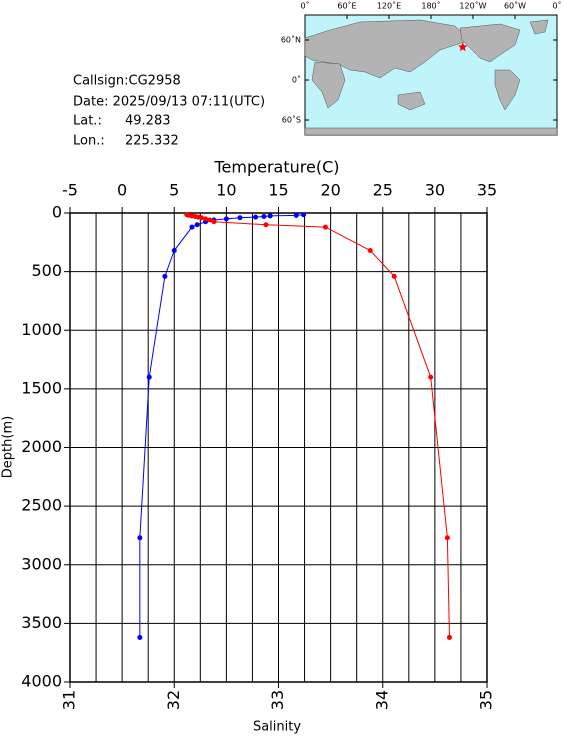 This screenshot has width=564, height=736. I want to click on x2-tick-label: 33, so click(277, 700).